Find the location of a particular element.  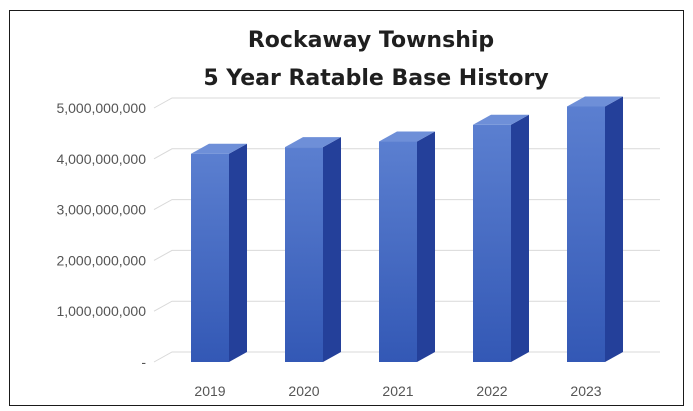

bar-top-2021 is located at coordinates (407, 136).